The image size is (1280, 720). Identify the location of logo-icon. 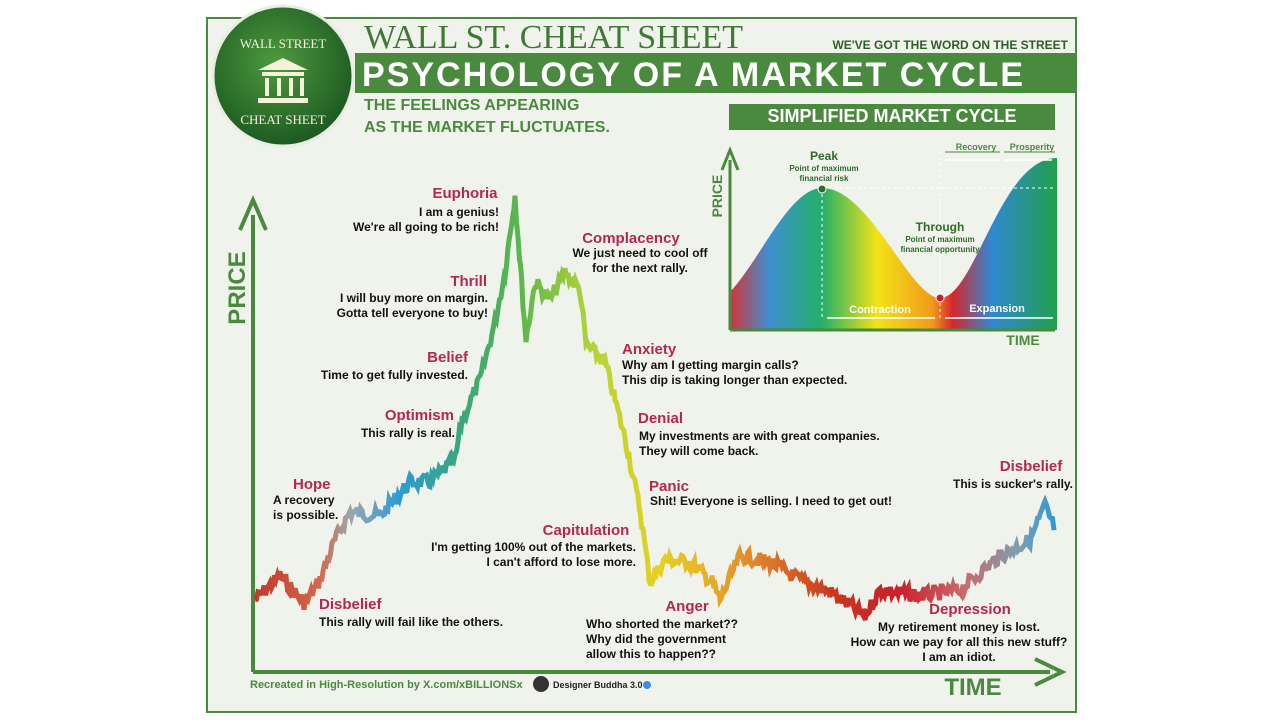
(283, 80).